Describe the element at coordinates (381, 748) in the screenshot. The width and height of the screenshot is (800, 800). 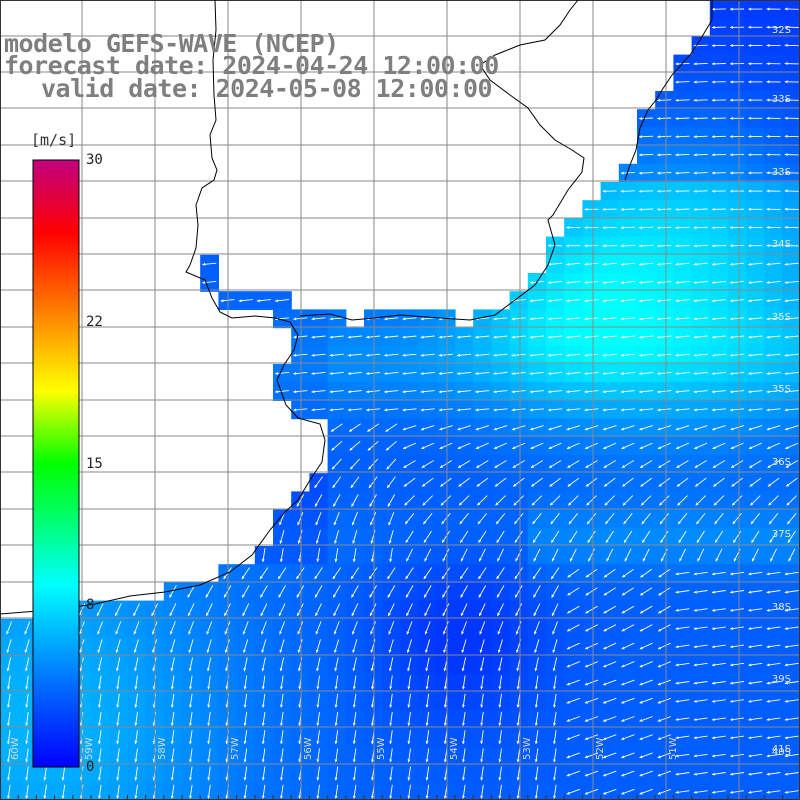
I see `longitude-label: 55W` at that location.